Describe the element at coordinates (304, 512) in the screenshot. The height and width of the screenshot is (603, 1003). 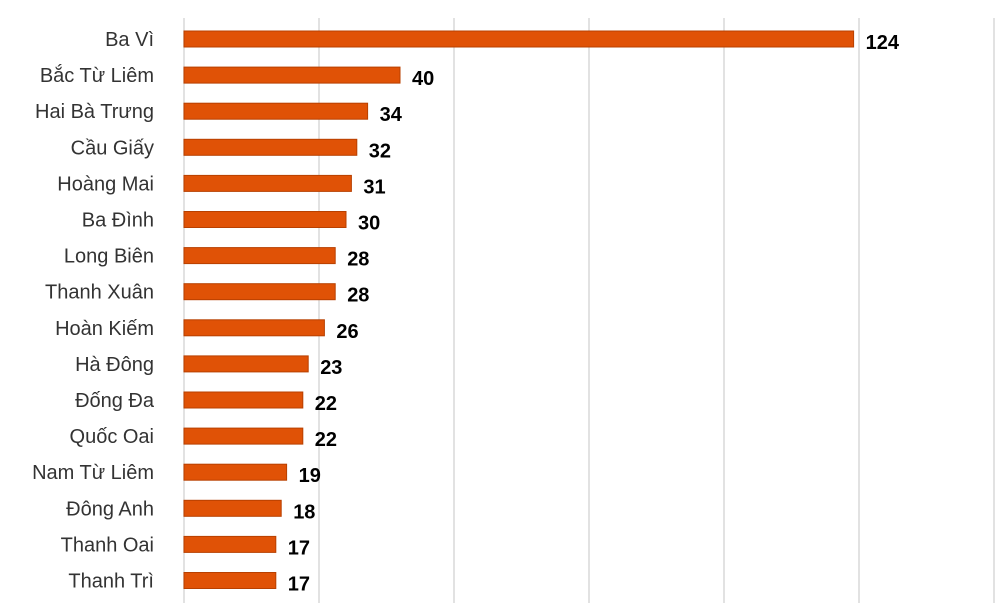
I see `data-label: 18` at that location.